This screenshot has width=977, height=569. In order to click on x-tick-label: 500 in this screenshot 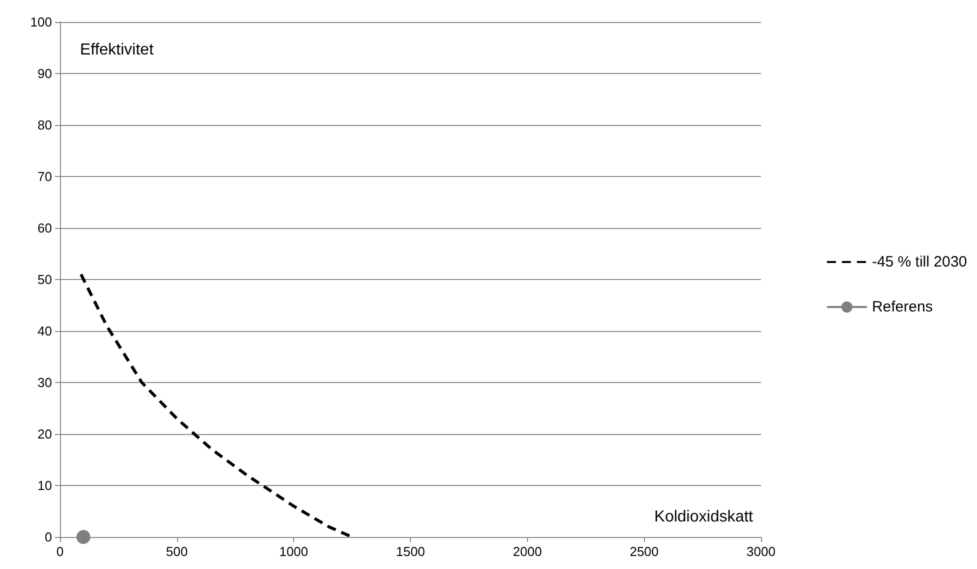, I will do `click(177, 551)`.